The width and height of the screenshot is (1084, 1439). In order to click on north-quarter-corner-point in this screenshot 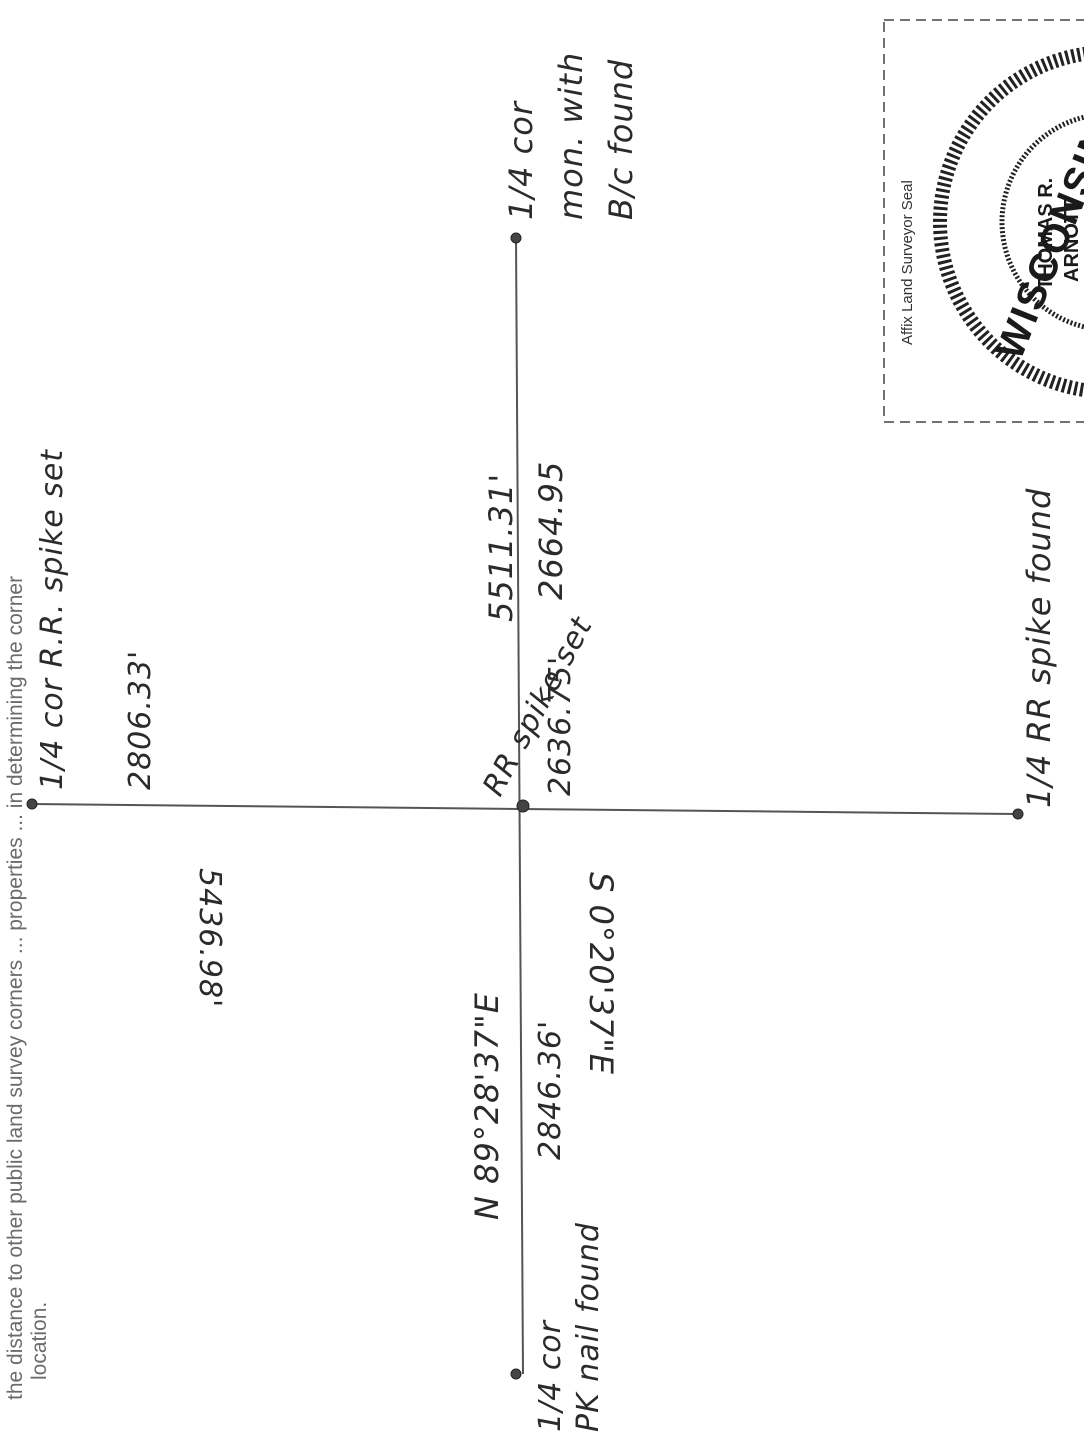, I will do `click(32, 804)`.